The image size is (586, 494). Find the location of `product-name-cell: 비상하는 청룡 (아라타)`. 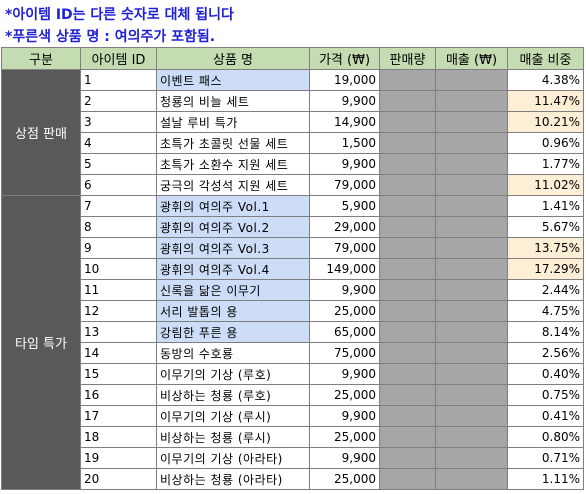

product-name-cell: 비상하는 청룡 (아라타) is located at coordinates (233, 479).